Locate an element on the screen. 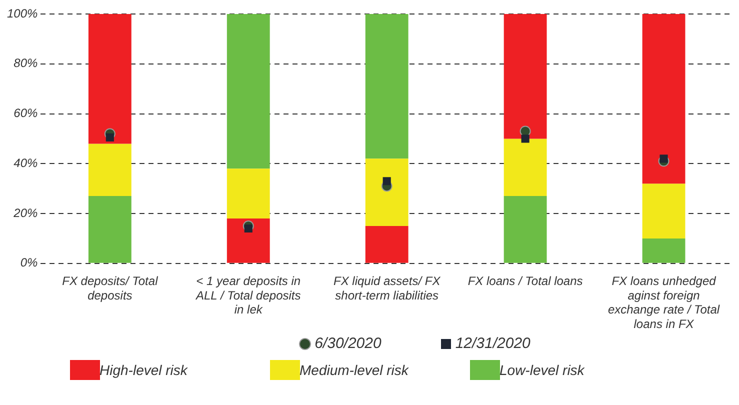 This screenshot has height=405, width=739. x-tick-label: FX liquid assets/ FX short-term liabilities is located at coordinates (387, 288).